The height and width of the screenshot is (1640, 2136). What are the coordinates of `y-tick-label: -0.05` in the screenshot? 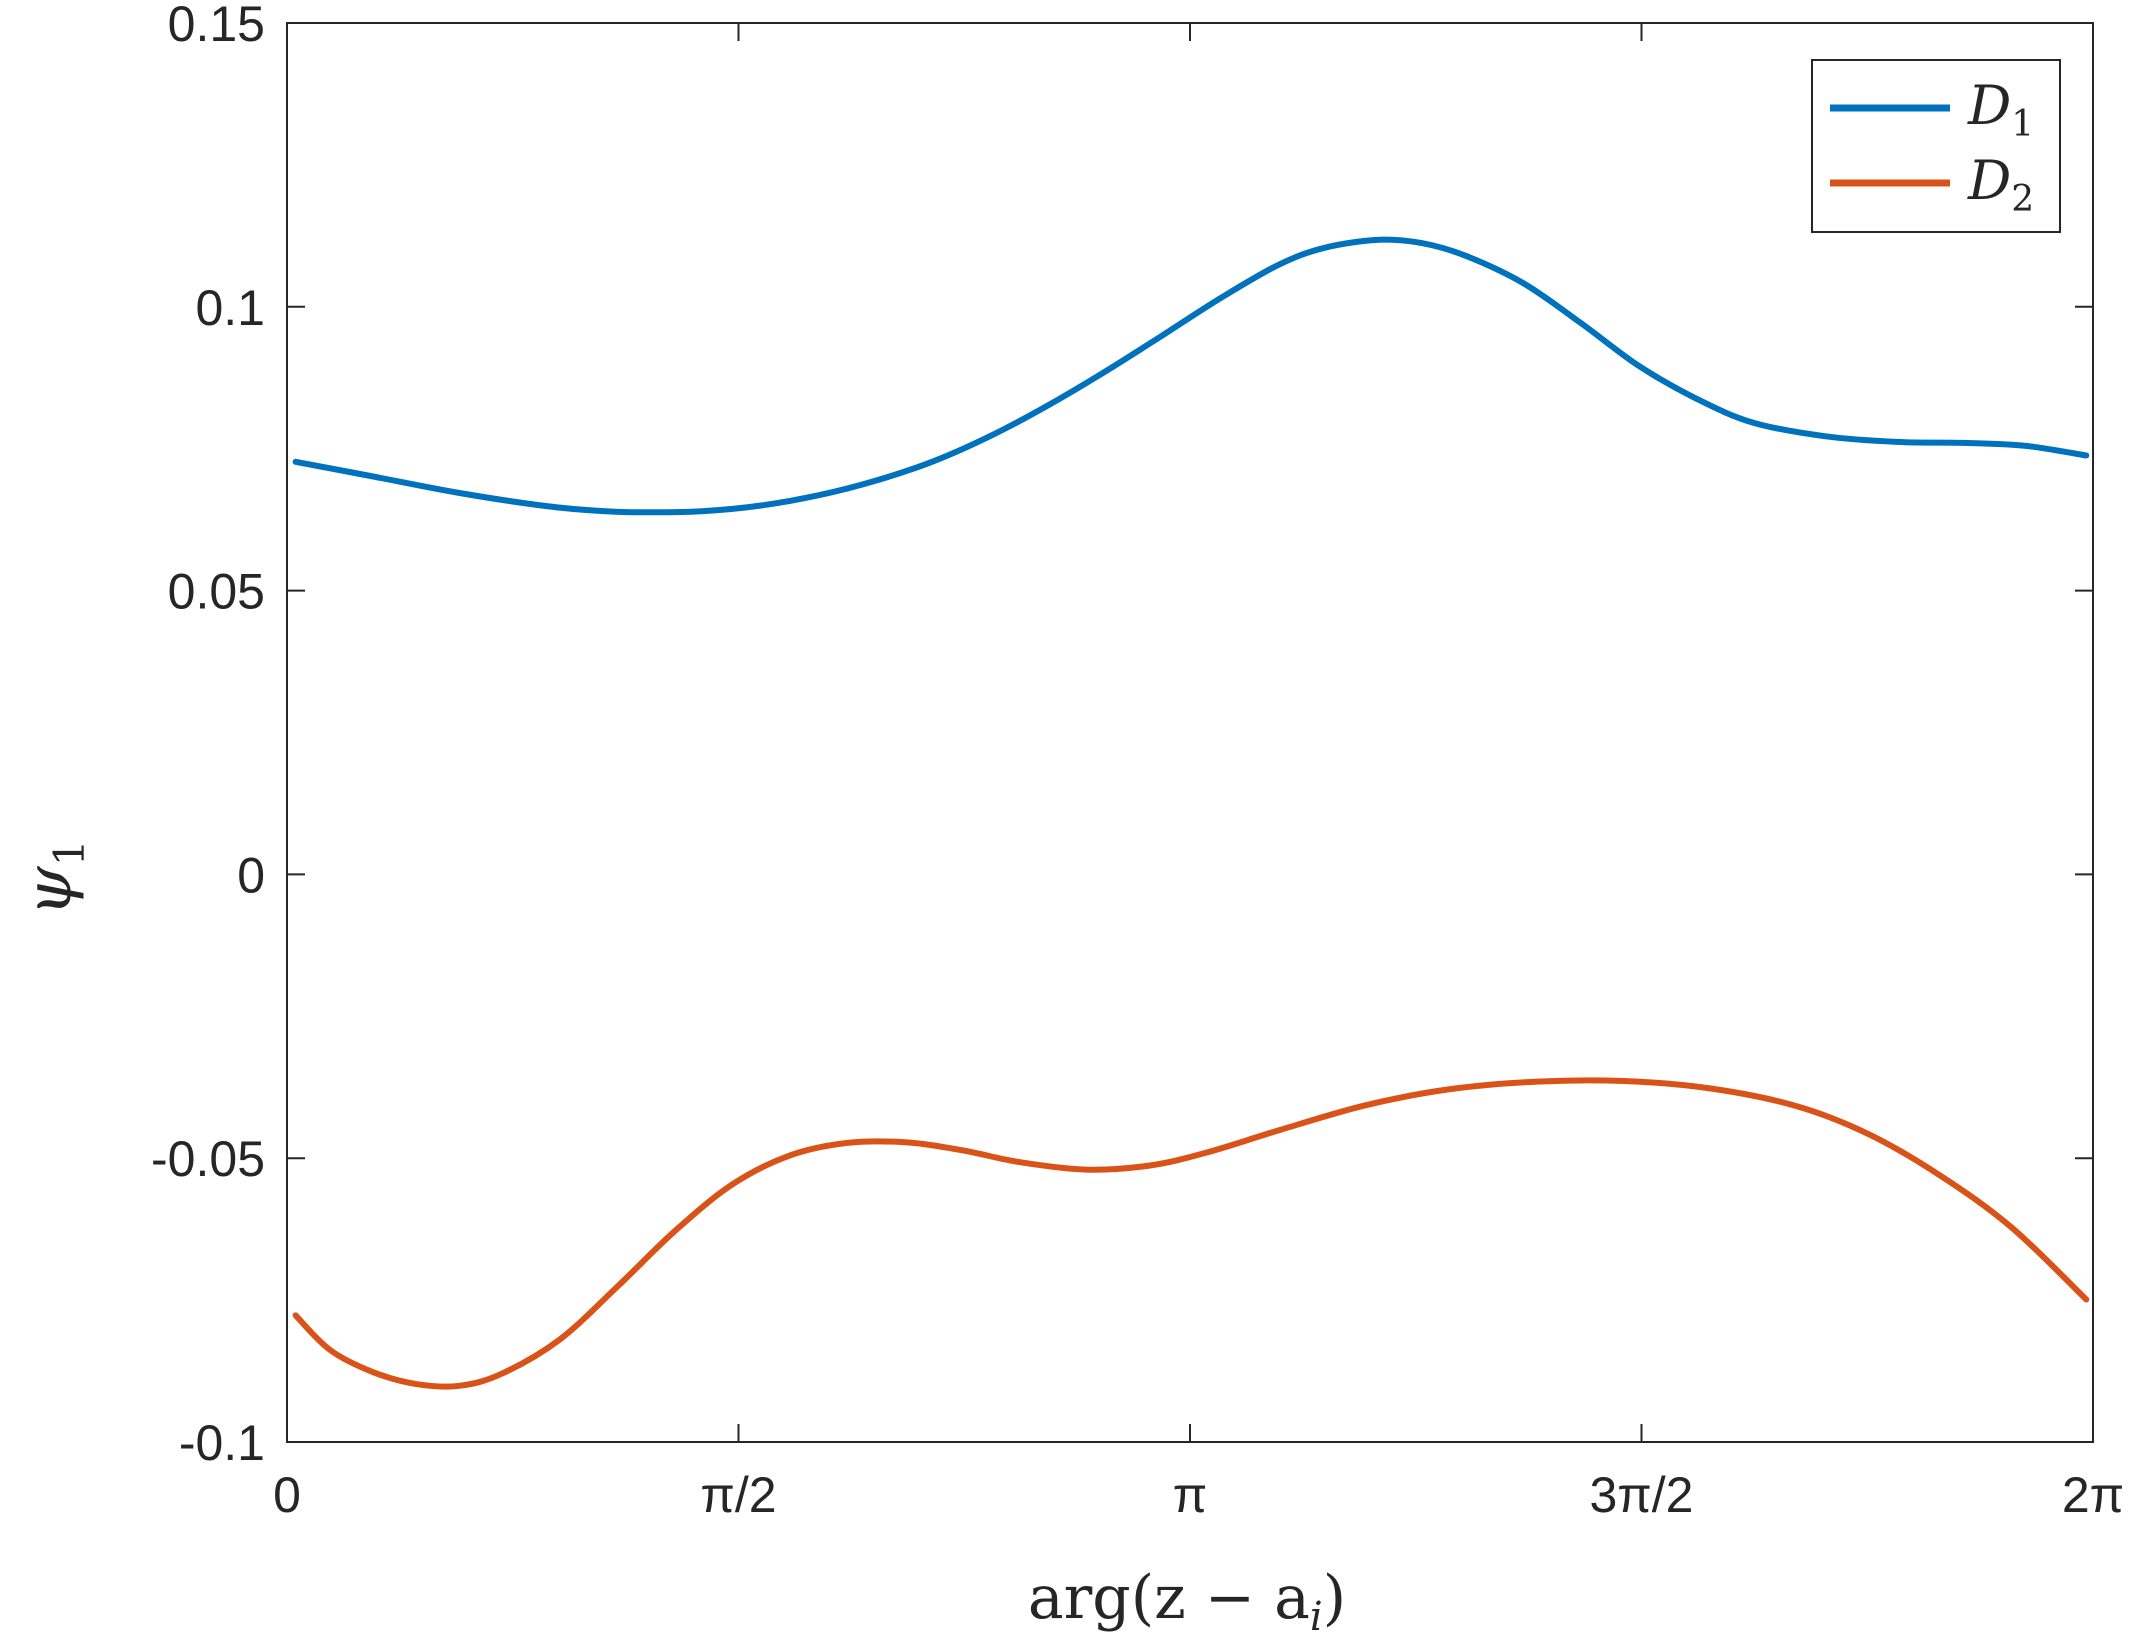 It's located at (208, 1159).